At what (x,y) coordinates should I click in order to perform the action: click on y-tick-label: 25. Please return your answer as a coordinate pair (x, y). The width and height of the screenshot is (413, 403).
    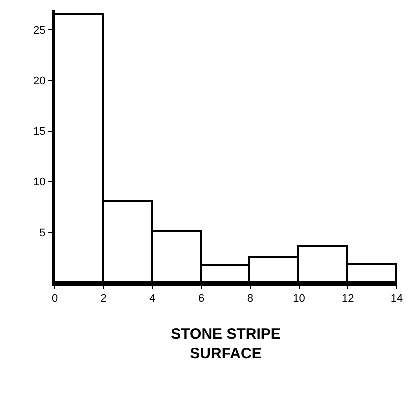
    Looking at the image, I should click on (40, 31).